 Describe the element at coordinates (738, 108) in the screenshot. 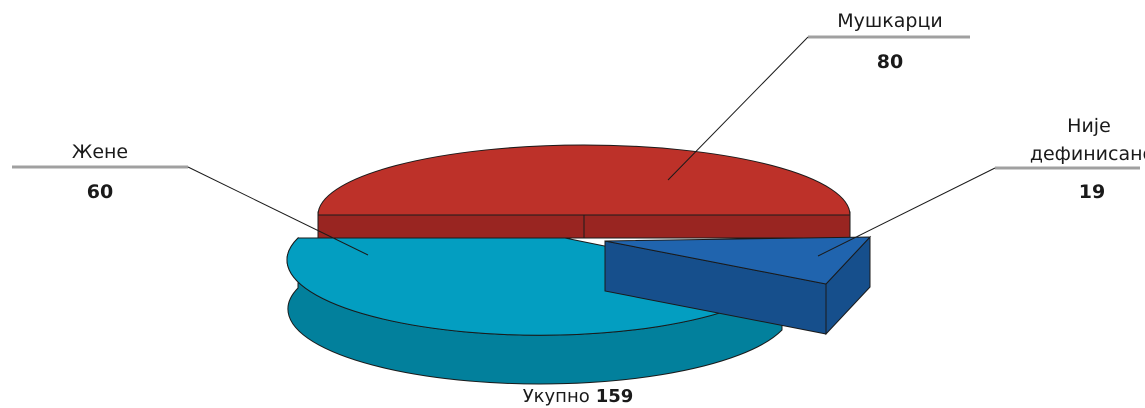

I see `label-muskarci-leader` at that location.